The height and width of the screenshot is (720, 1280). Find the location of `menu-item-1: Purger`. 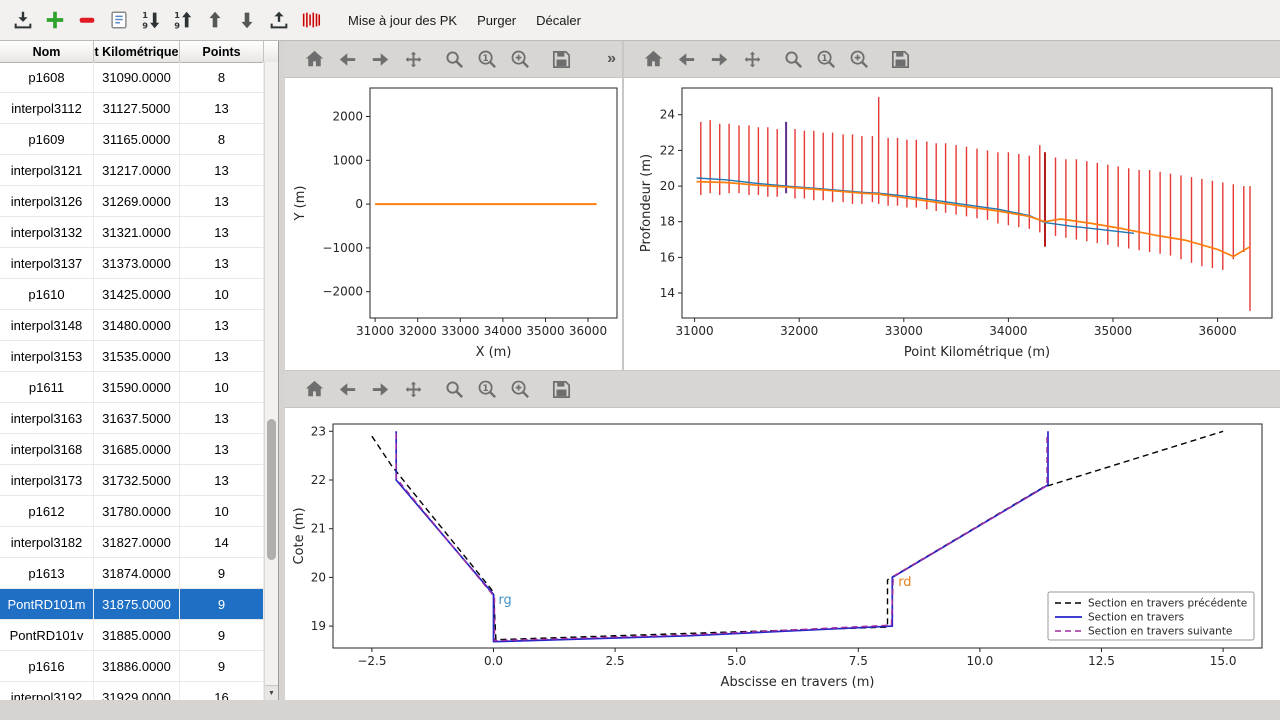

menu-item-1: Purger is located at coordinates (497, 20).